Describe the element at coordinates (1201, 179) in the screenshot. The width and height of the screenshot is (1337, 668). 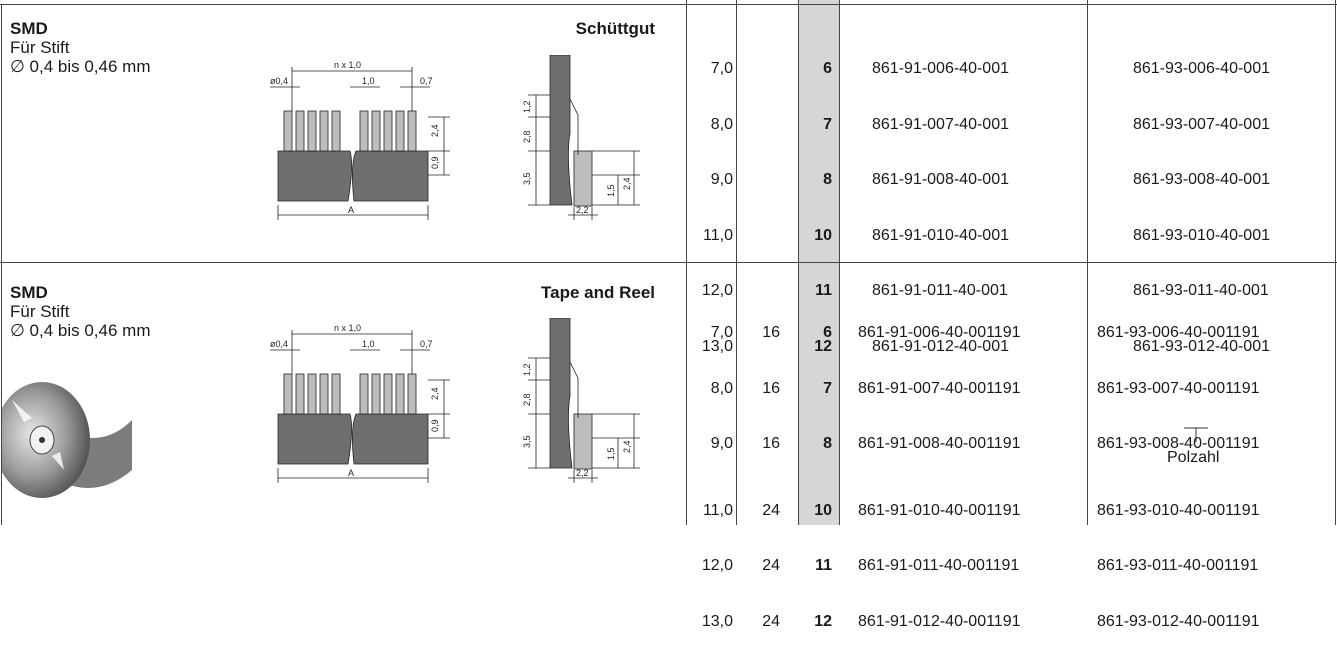
I see `part-number: 861-93-008-40-001` at that location.